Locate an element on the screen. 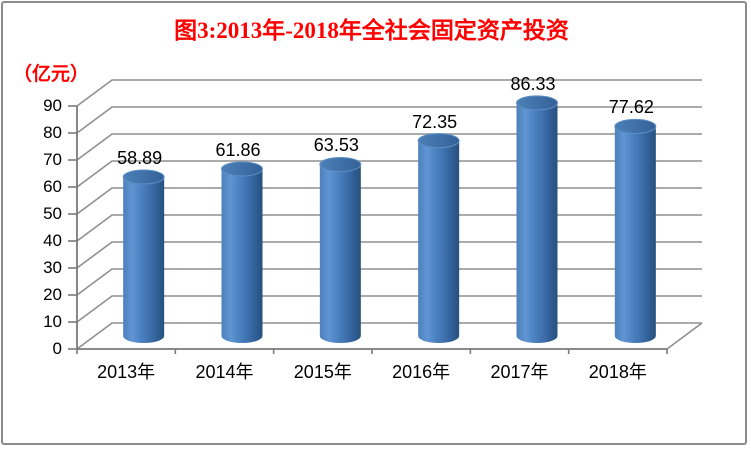 The image size is (751, 452). bar-data-label: 77.62 is located at coordinates (631, 107).